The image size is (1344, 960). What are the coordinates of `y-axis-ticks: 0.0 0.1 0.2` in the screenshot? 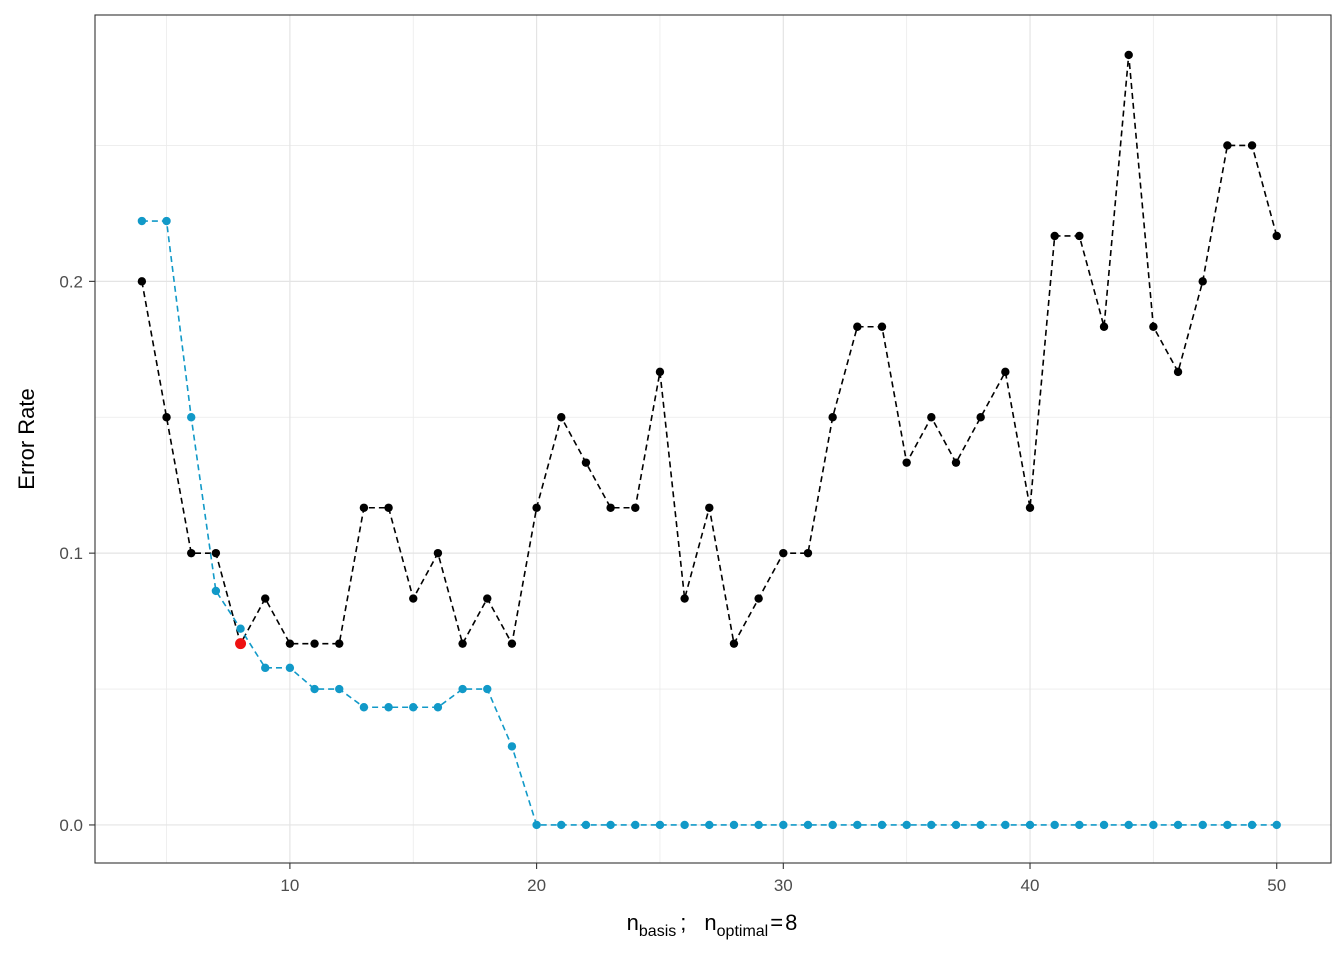 It's located at (77, 553).